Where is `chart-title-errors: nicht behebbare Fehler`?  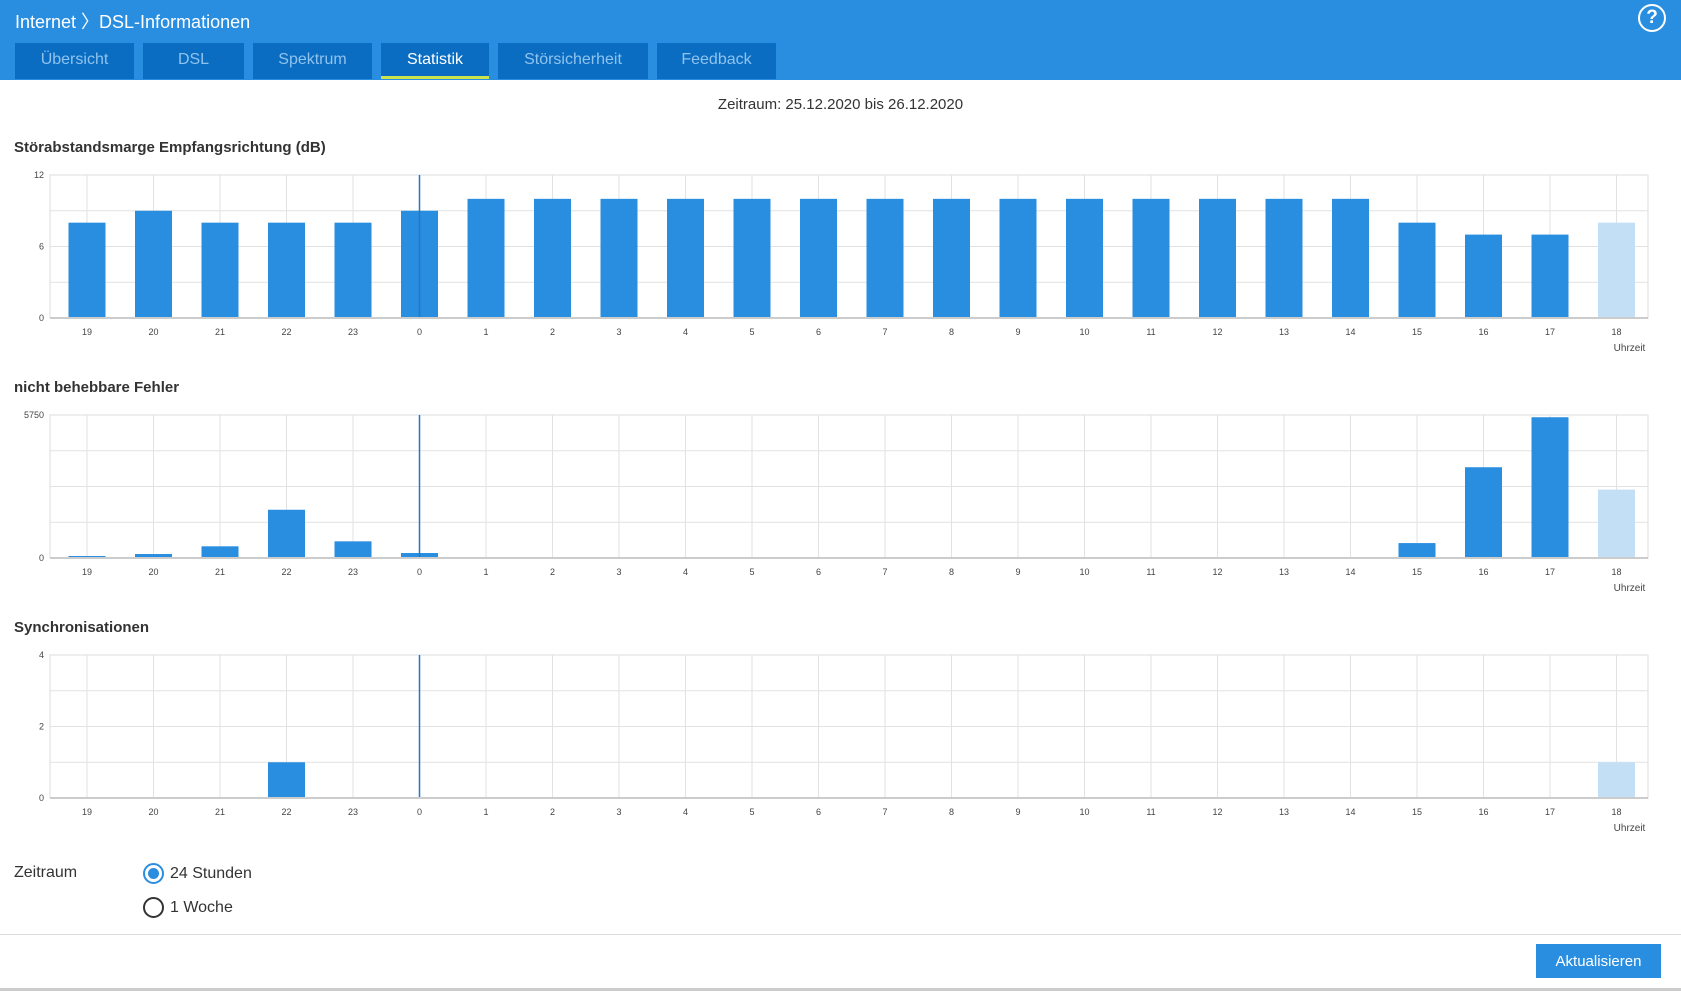
chart-title-errors: nicht behebbare Fehler is located at coordinates (97, 387).